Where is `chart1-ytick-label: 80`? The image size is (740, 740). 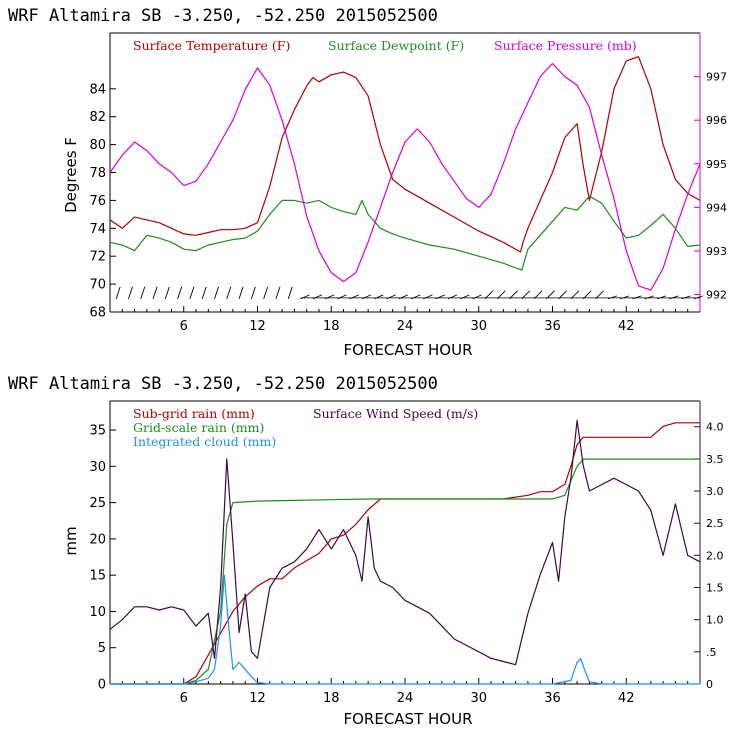
chart1-ytick-label: 80 is located at coordinates (97, 145).